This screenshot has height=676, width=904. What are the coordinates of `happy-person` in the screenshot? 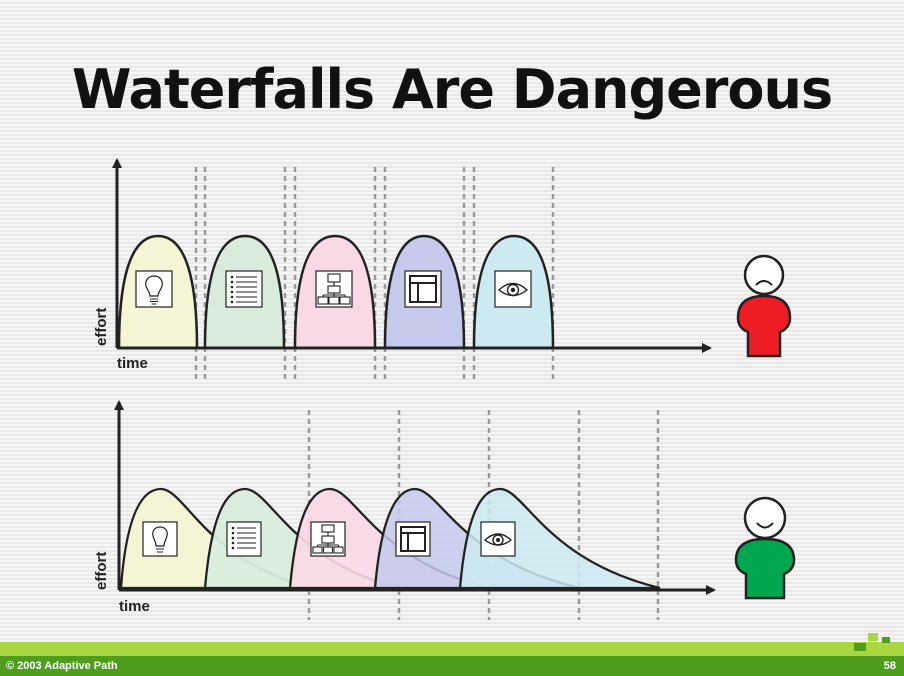 It's located at (765, 548).